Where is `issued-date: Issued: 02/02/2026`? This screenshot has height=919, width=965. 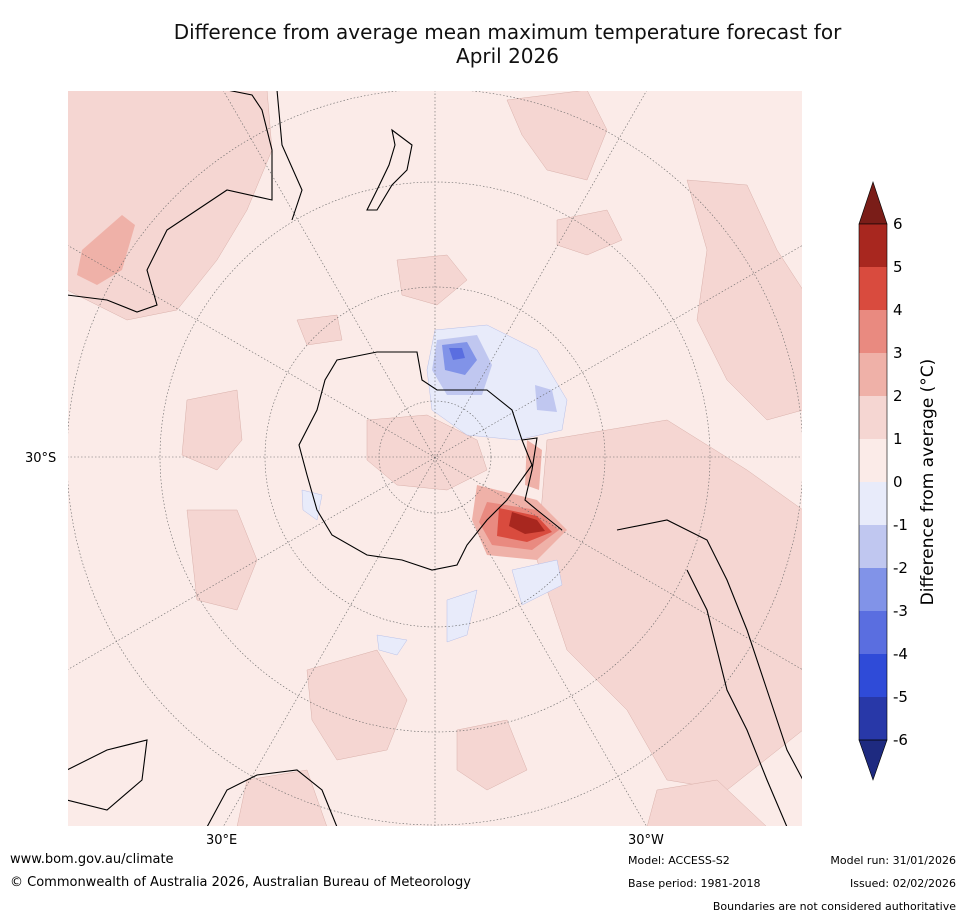
issued-date: Issued: 02/02/2026 is located at coordinates (902, 883).